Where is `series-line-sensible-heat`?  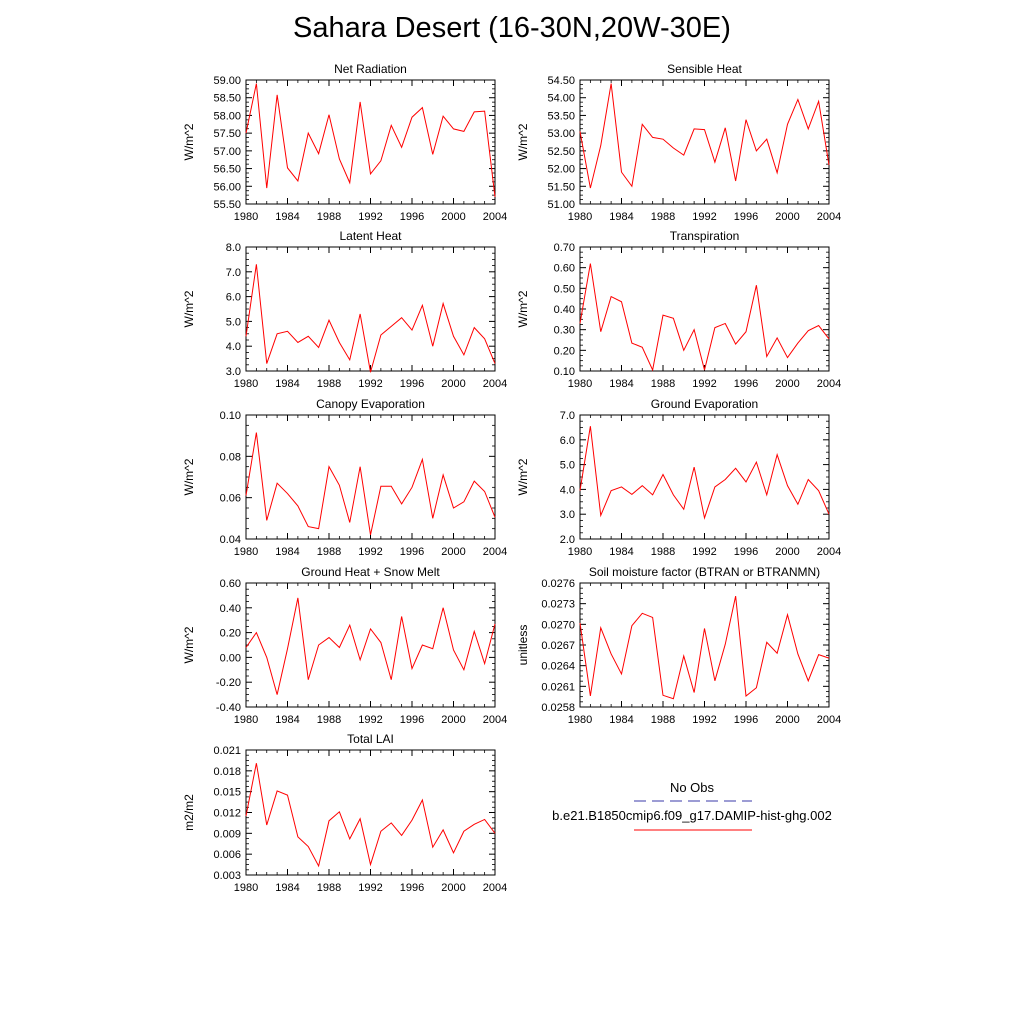
series-line-sensible-heat is located at coordinates (704, 136).